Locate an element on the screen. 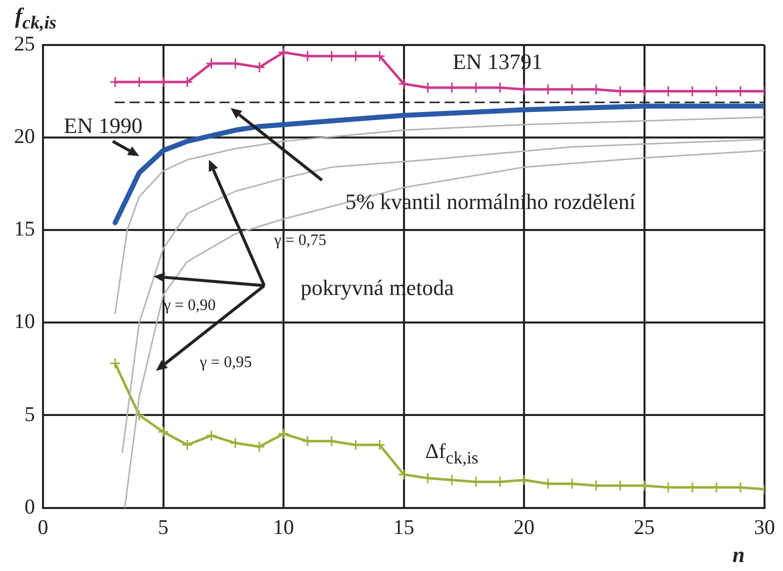 This screenshot has height=571, width=783. annotation: γ = 0,75 is located at coordinates (300, 241).